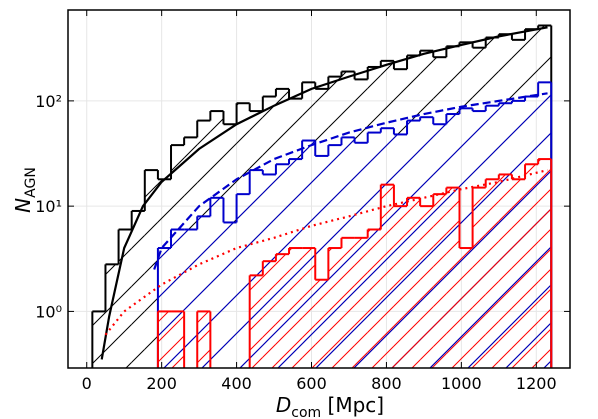  I want to click on x-label-sub: com, so click(306, 412).